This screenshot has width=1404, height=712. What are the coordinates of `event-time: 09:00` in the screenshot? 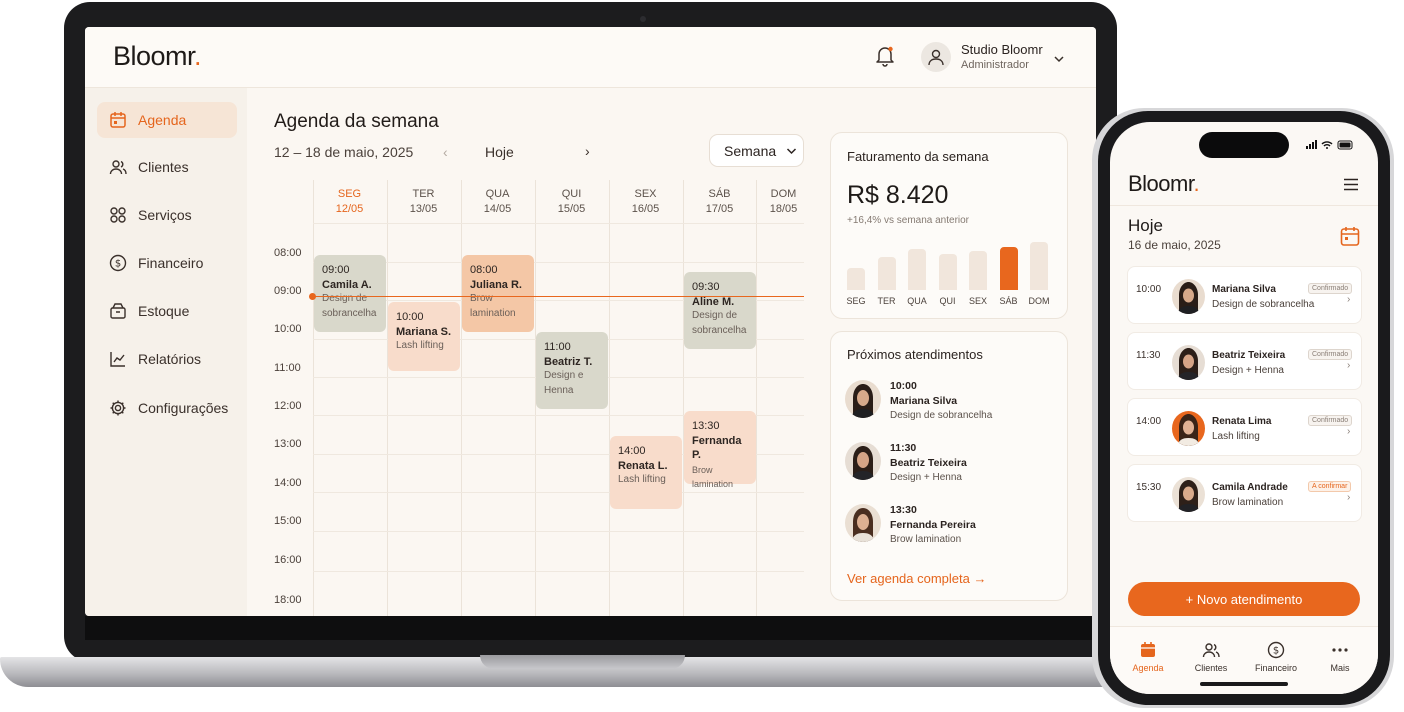 It's located at (336, 270).